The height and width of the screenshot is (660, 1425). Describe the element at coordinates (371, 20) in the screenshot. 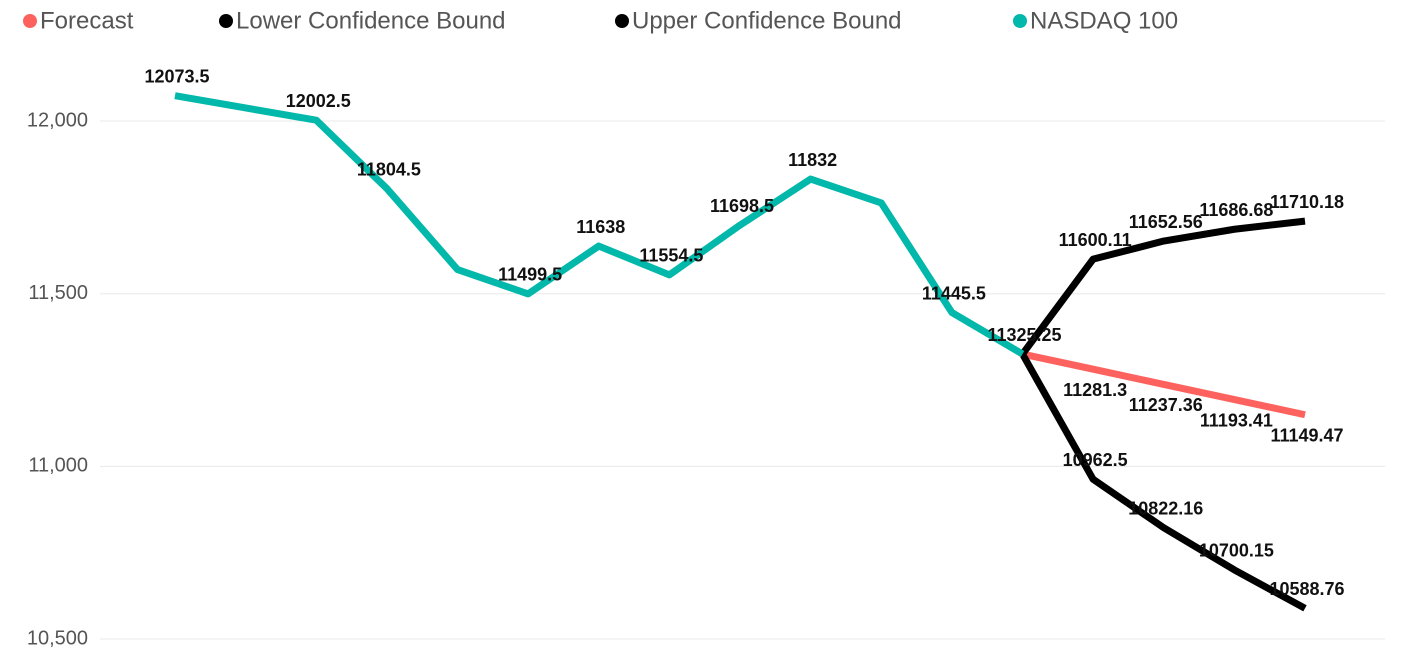

I see `legend-label: Lower Confidence Bound` at that location.